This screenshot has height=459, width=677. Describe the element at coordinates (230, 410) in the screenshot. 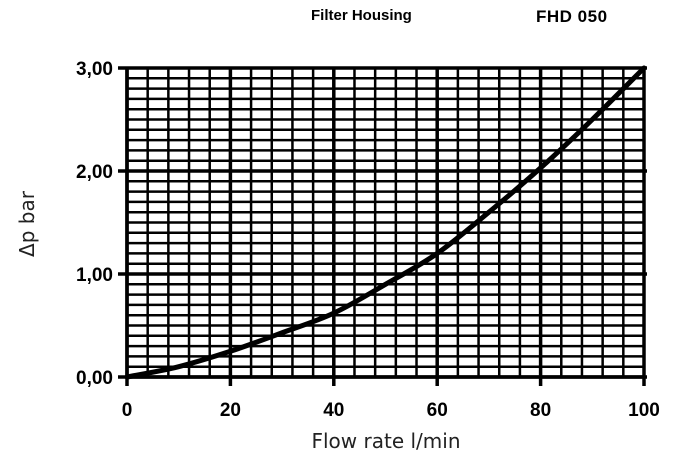

I see `x-tick-label: 20` at that location.